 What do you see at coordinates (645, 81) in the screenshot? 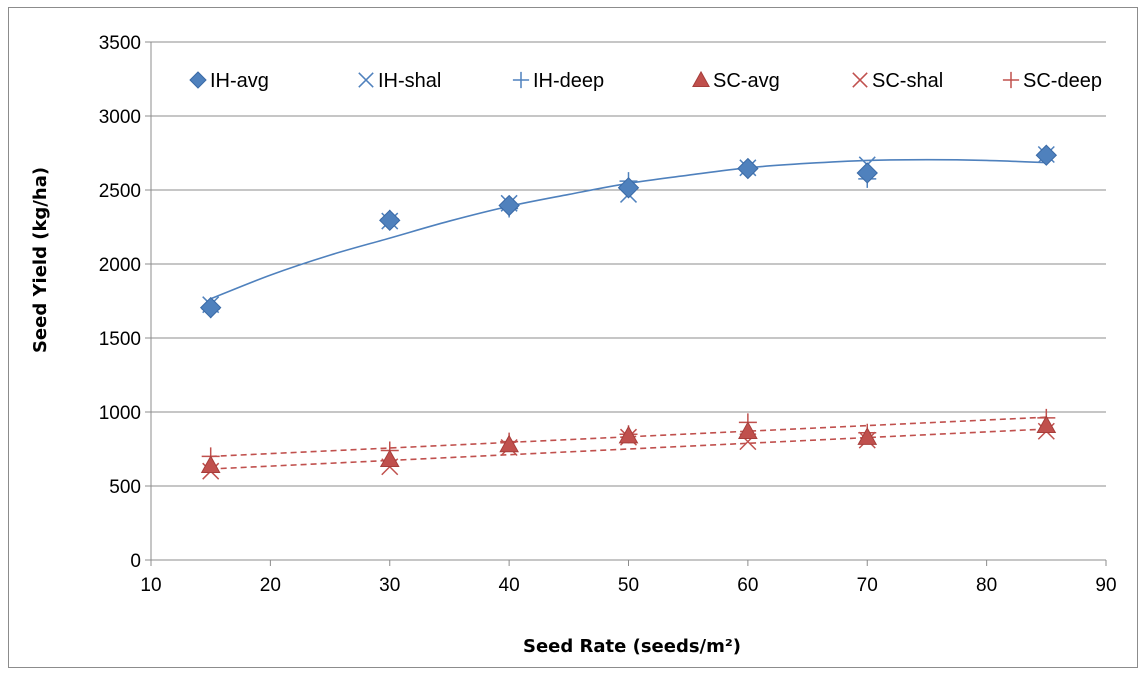
I see `legend: IH-avg IH-shal IH-deep SC-avg SC-shal SC-deep` at bounding box center [645, 81].